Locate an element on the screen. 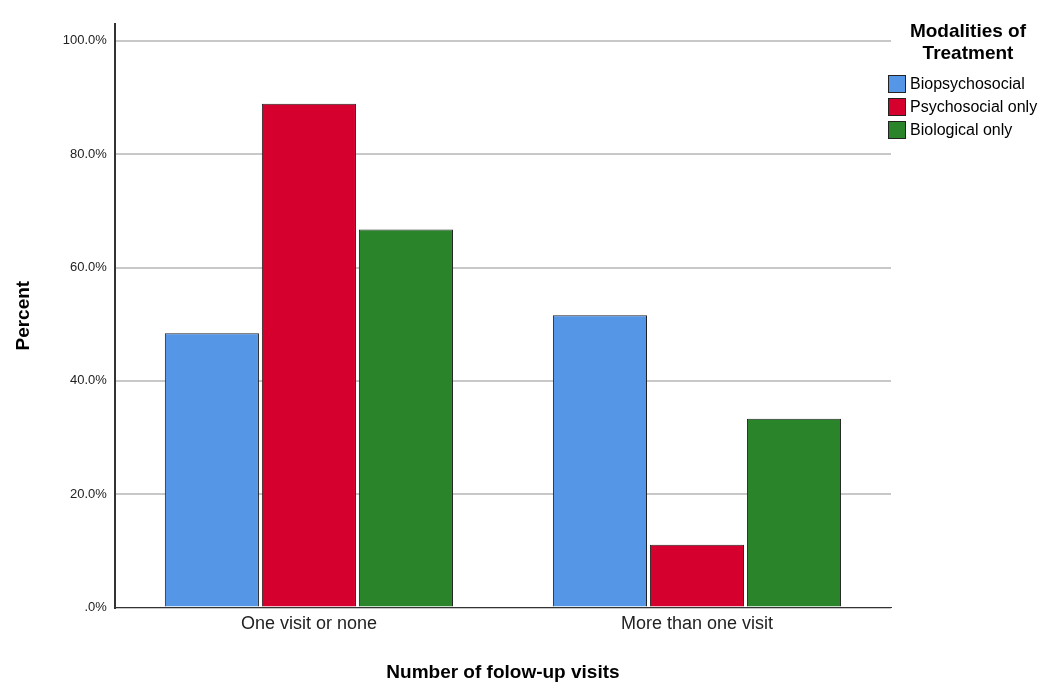 The image size is (1063, 693). x-tick-label: More than one visit is located at coordinates (697, 623).